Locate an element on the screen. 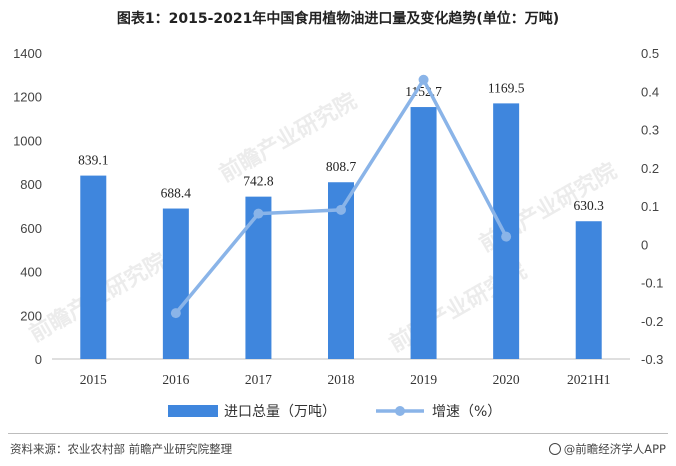 This screenshot has width=676, height=466. chart-title: 图表1：2015-2021年中国食用植物油进口量及变化趋势(单位：万吨) is located at coordinates (338, 19).